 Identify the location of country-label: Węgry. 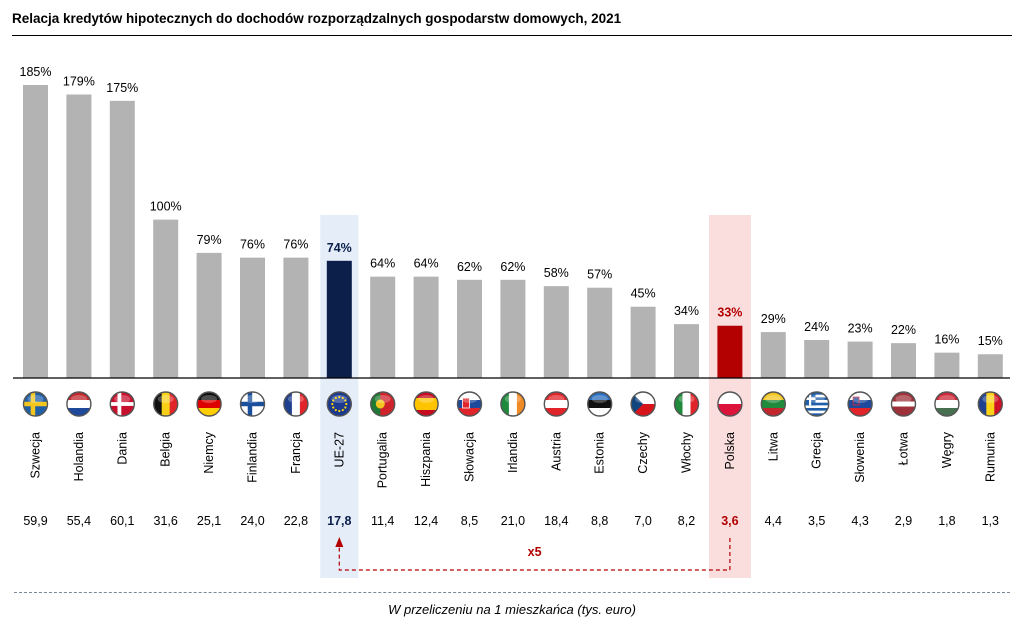
(947, 449).